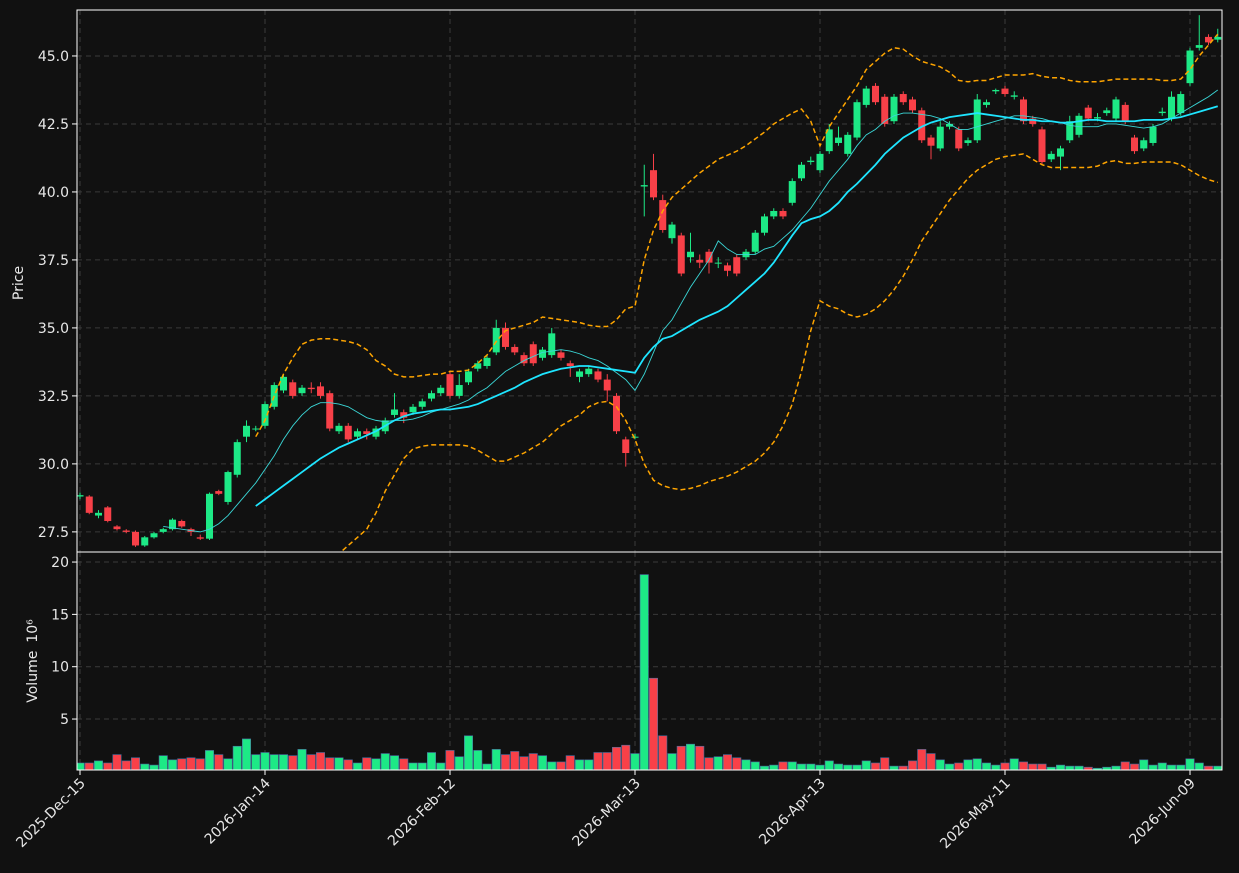  Describe the element at coordinates (53, 533) in the screenshot. I see `y-tick-label: 27.5` at that location.